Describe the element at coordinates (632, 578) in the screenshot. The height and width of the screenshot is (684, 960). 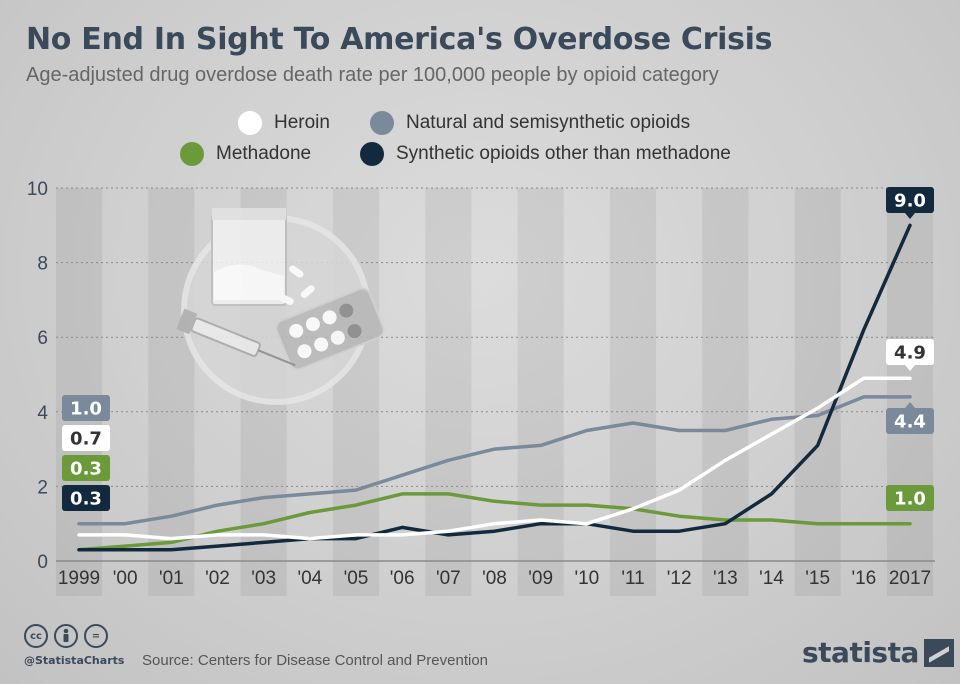
I see `x-tick-label: '11` at that location.